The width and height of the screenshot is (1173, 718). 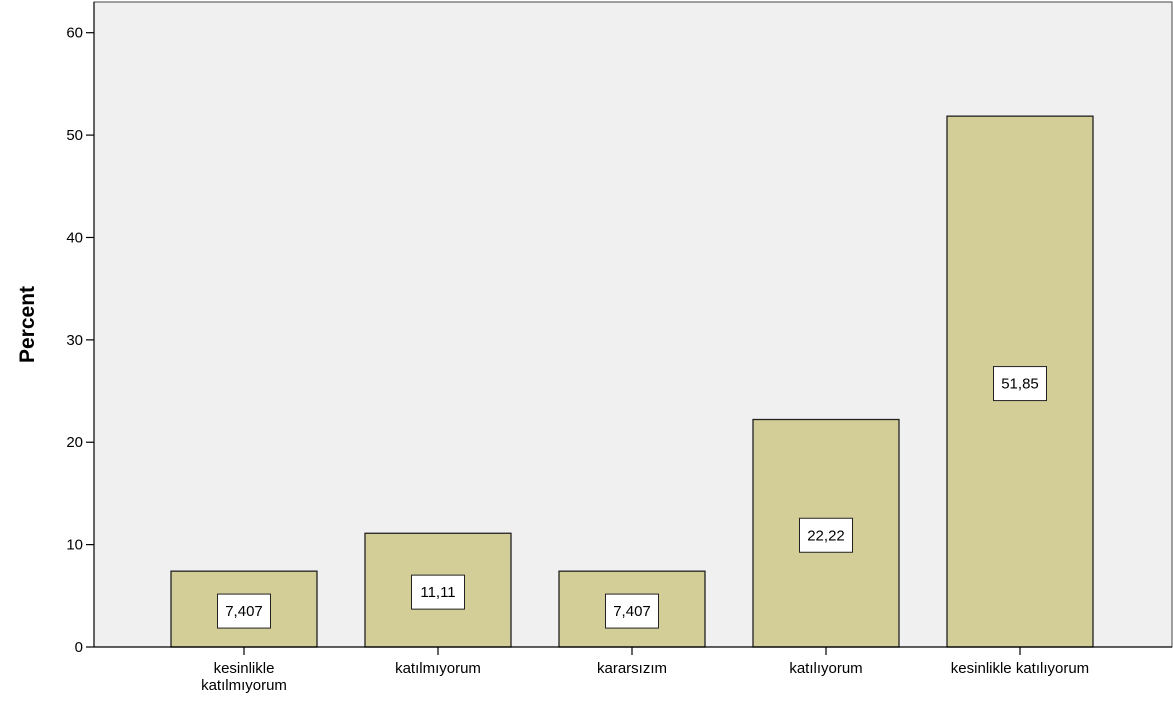 I want to click on y-axis-ticks: 0 10 20 30 40 50 60, so click(x=80, y=340).